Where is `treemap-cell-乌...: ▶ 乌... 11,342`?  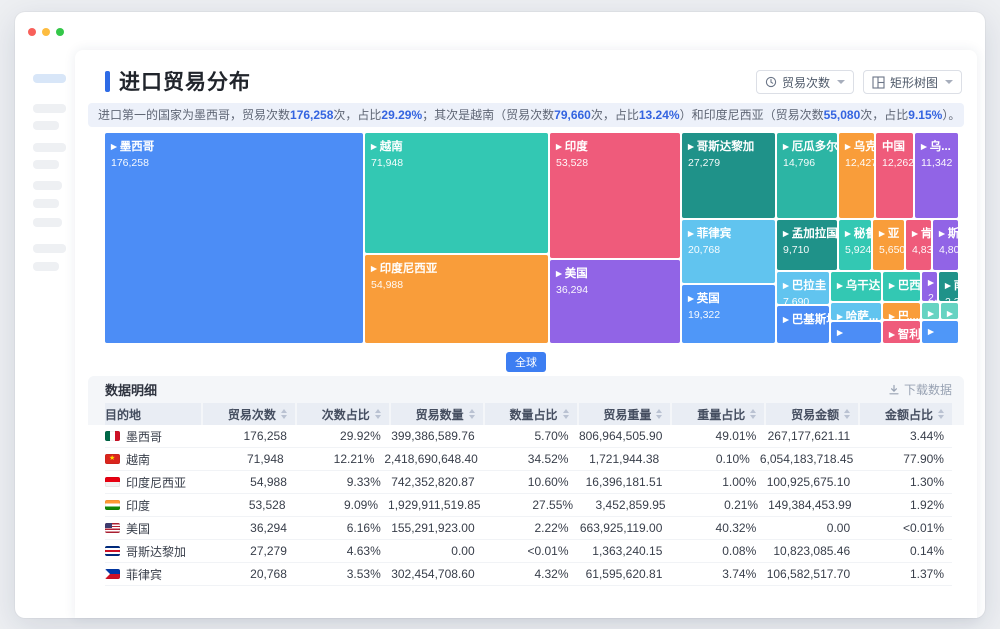
treemap-cell-乌...: ▶ 乌... 11,342 is located at coordinates (936, 175).